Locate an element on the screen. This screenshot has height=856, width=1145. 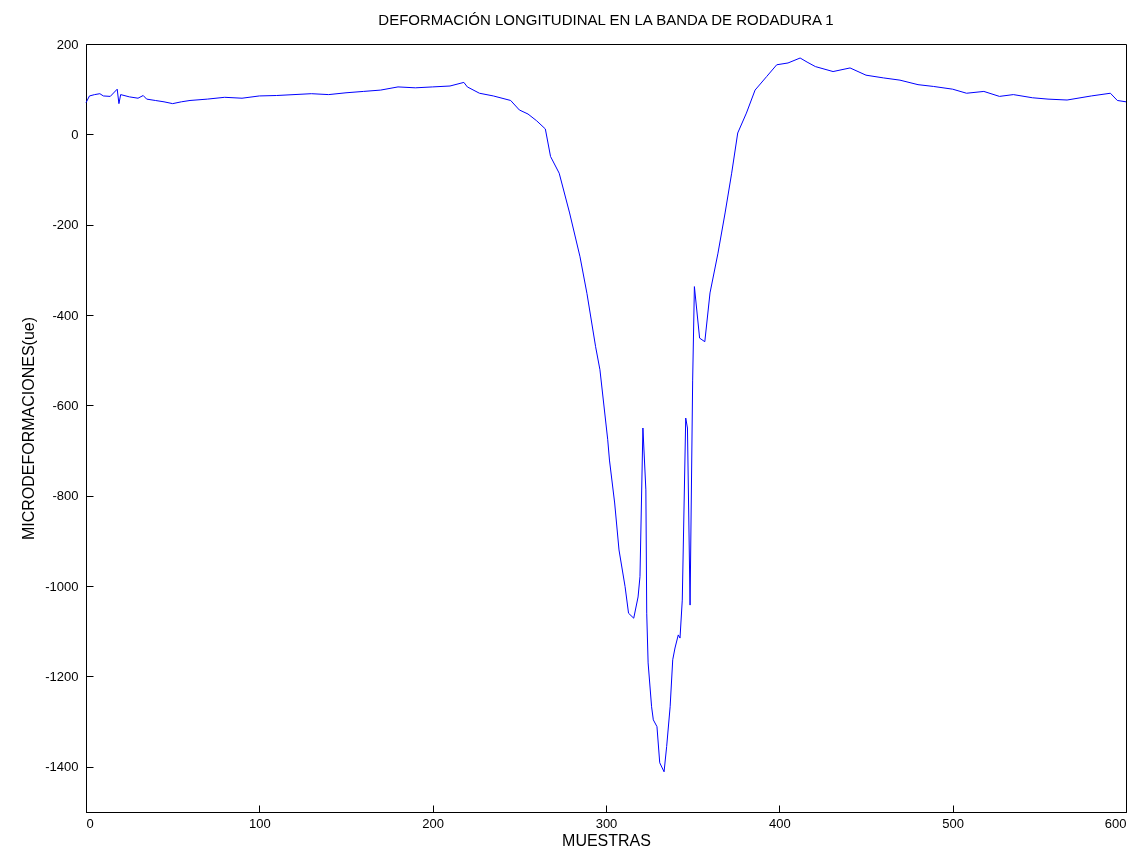
y-tick-label: -1400 is located at coordinates (62, 767).